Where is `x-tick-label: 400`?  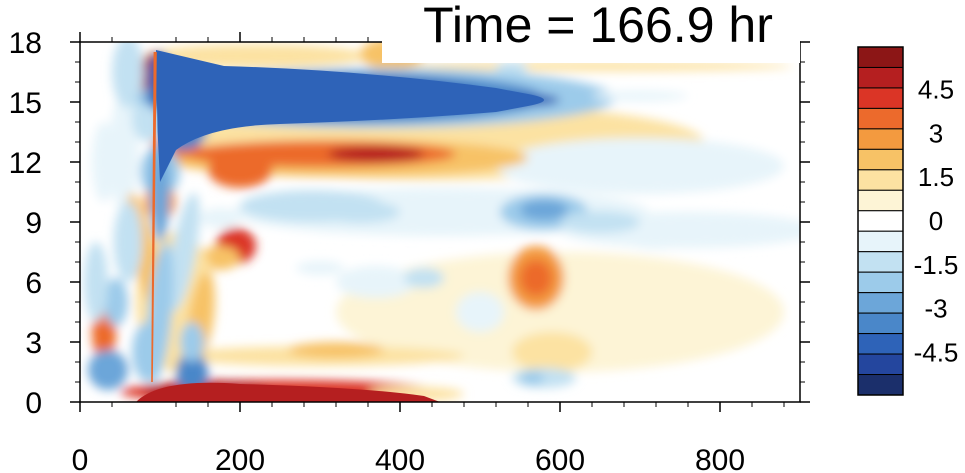 x-tick-label: 400 is located at coordinates (400, 458).